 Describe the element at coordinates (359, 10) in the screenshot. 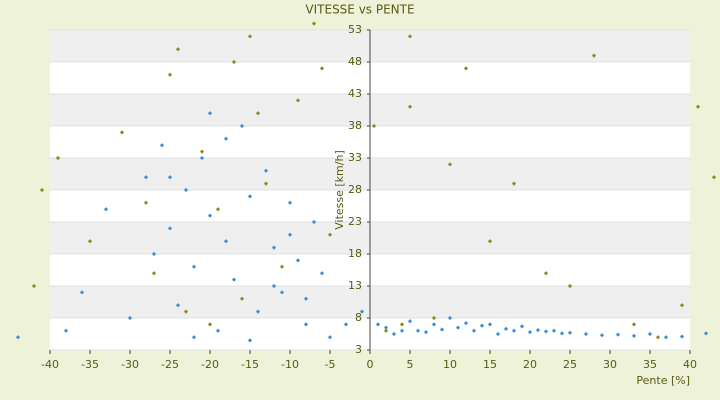

I see `chart-title: VITESSE vs PENTE` at that location.